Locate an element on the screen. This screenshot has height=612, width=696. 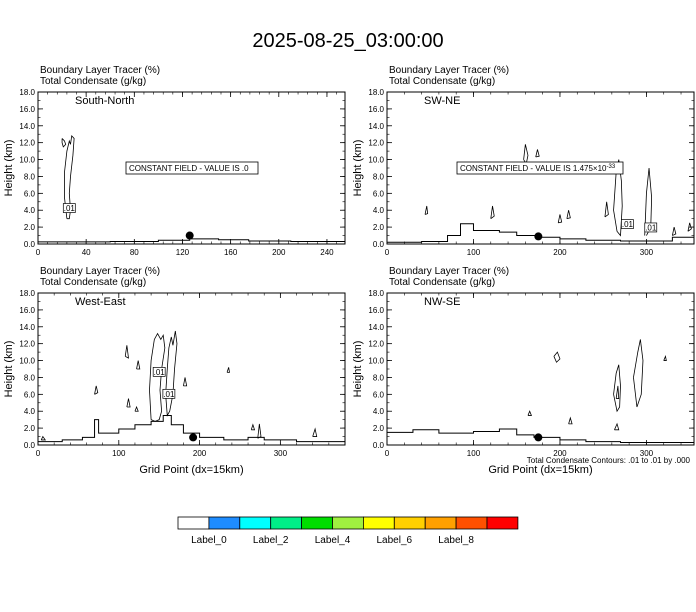
annotation-exponent: -33 is located at coordinates (611, 167).